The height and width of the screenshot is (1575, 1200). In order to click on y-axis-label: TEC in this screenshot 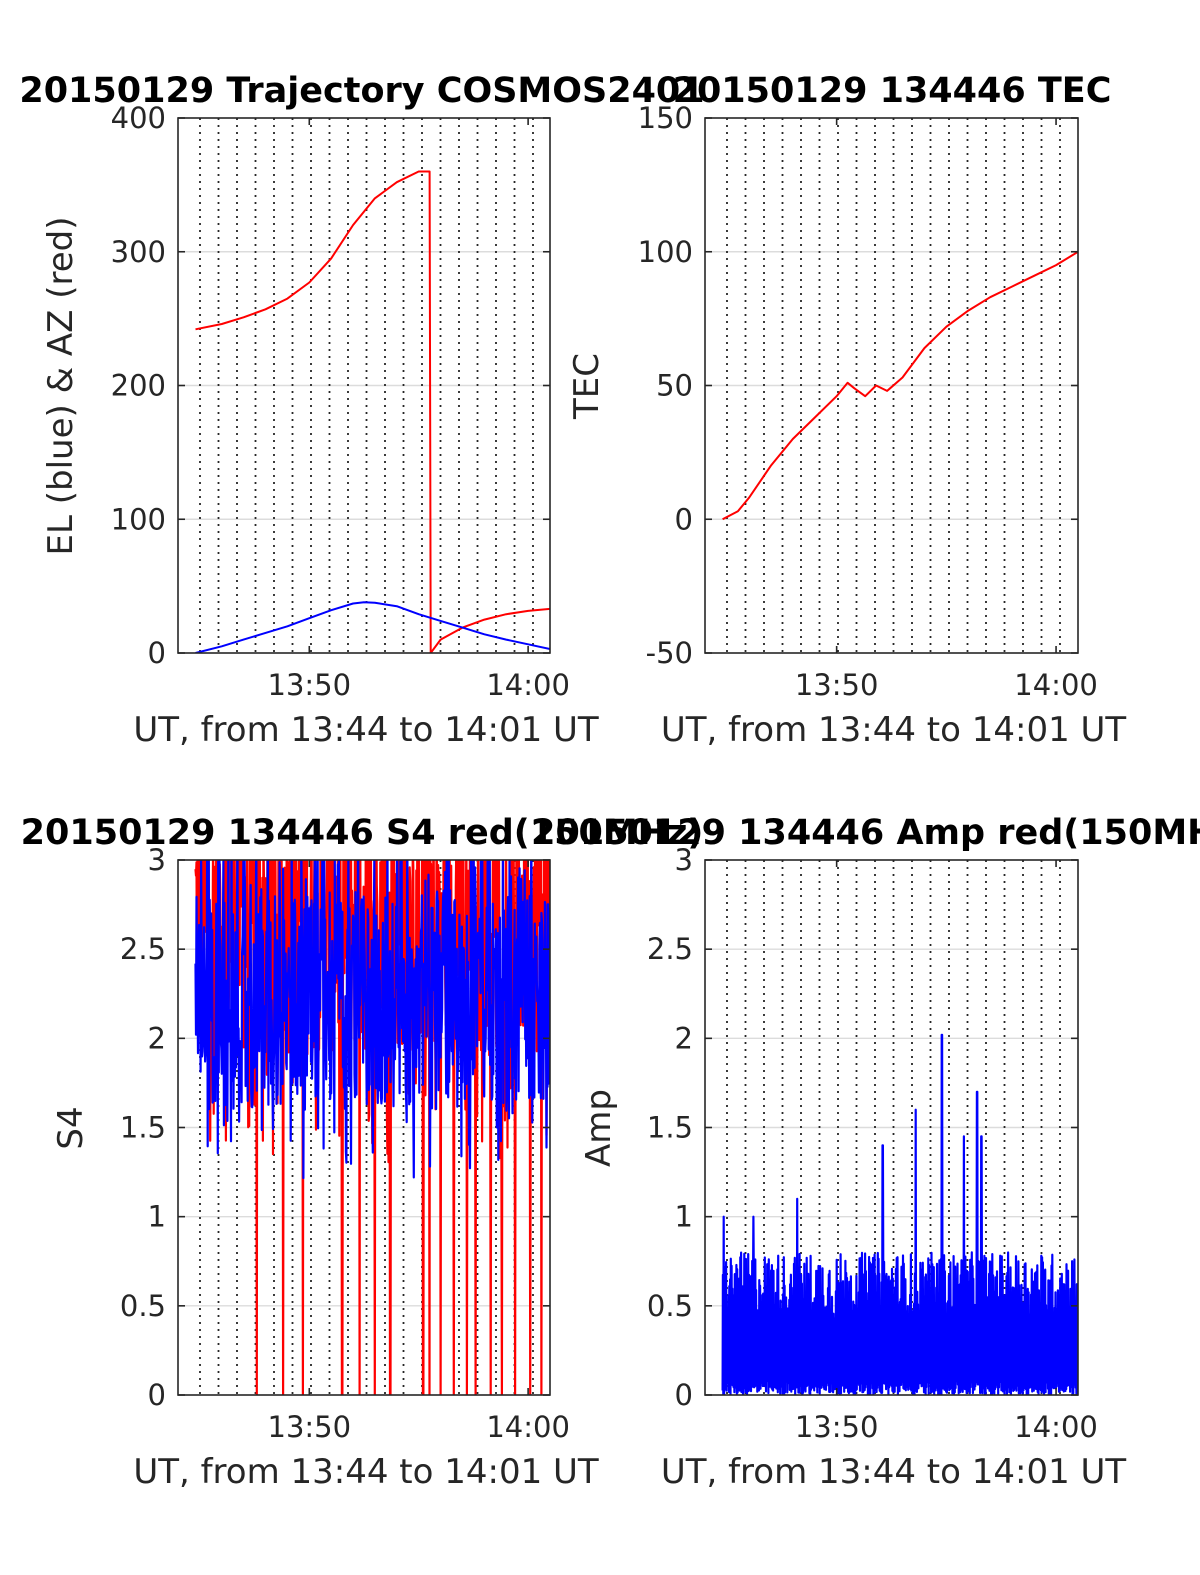, I will do `click(587, 386)`.